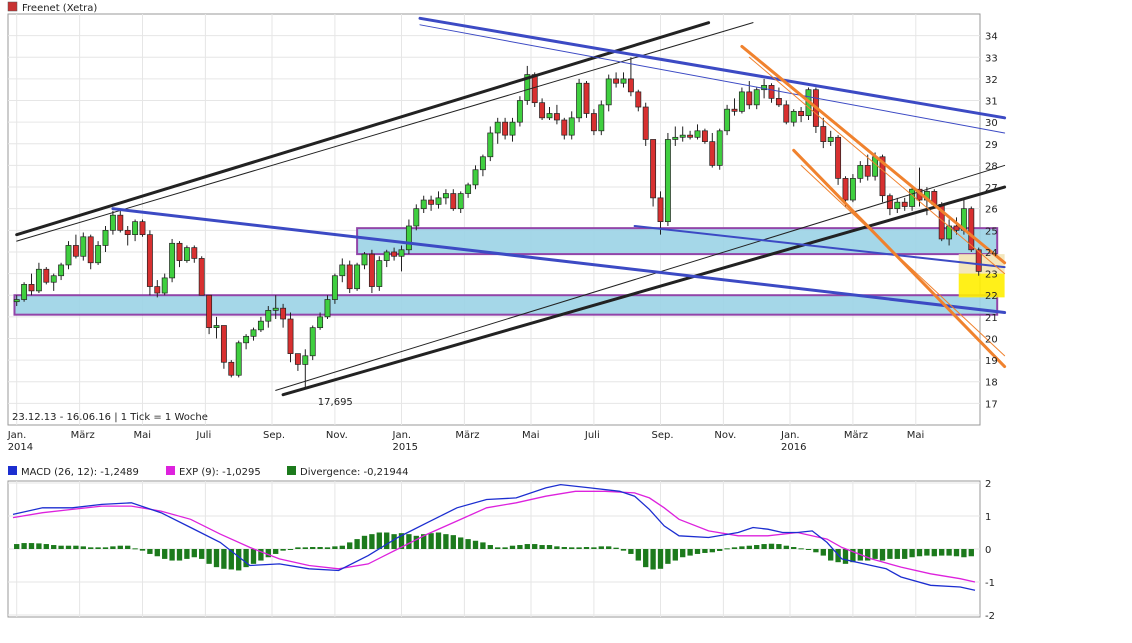 The image size is (1132, 643). What do you see at coordinates (110, 417) in the screenshot?
I see `info-text: 23.12.13 - 16.06.16 | 1 Tick = 1 Woche` at bounding box center [110, 417].